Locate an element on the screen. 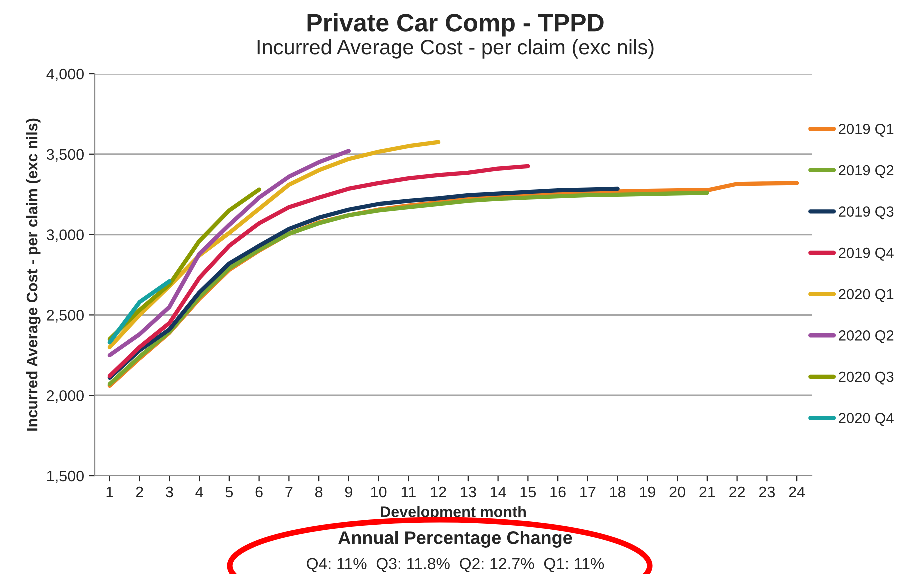 The height and width of the screenshot is (574, 911). chart-subtitle: Incurred Average Cost - per claim (exc nils) is located at coordinates (456, 49).